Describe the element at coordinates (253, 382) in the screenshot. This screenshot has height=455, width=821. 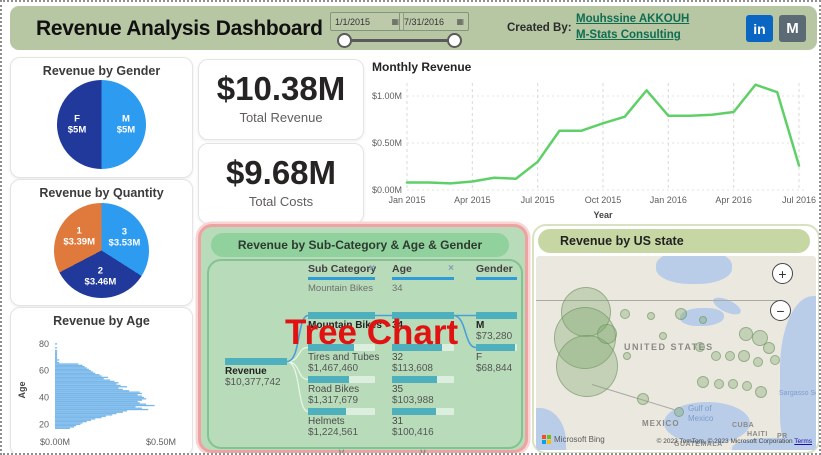
I see `tree-root-value: $10,377,742` at that location.